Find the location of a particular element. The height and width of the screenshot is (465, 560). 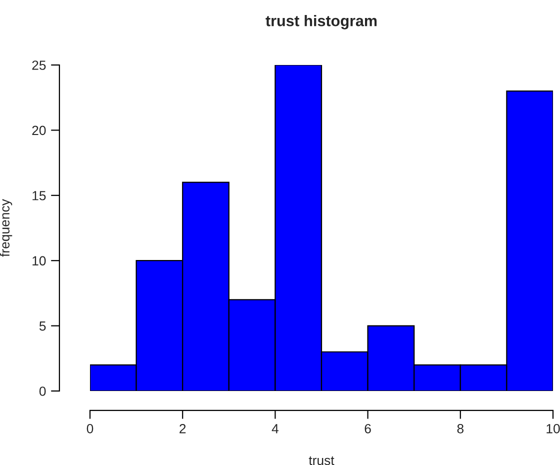

x-tick-label: 8 is located at coordinates (460, 429).